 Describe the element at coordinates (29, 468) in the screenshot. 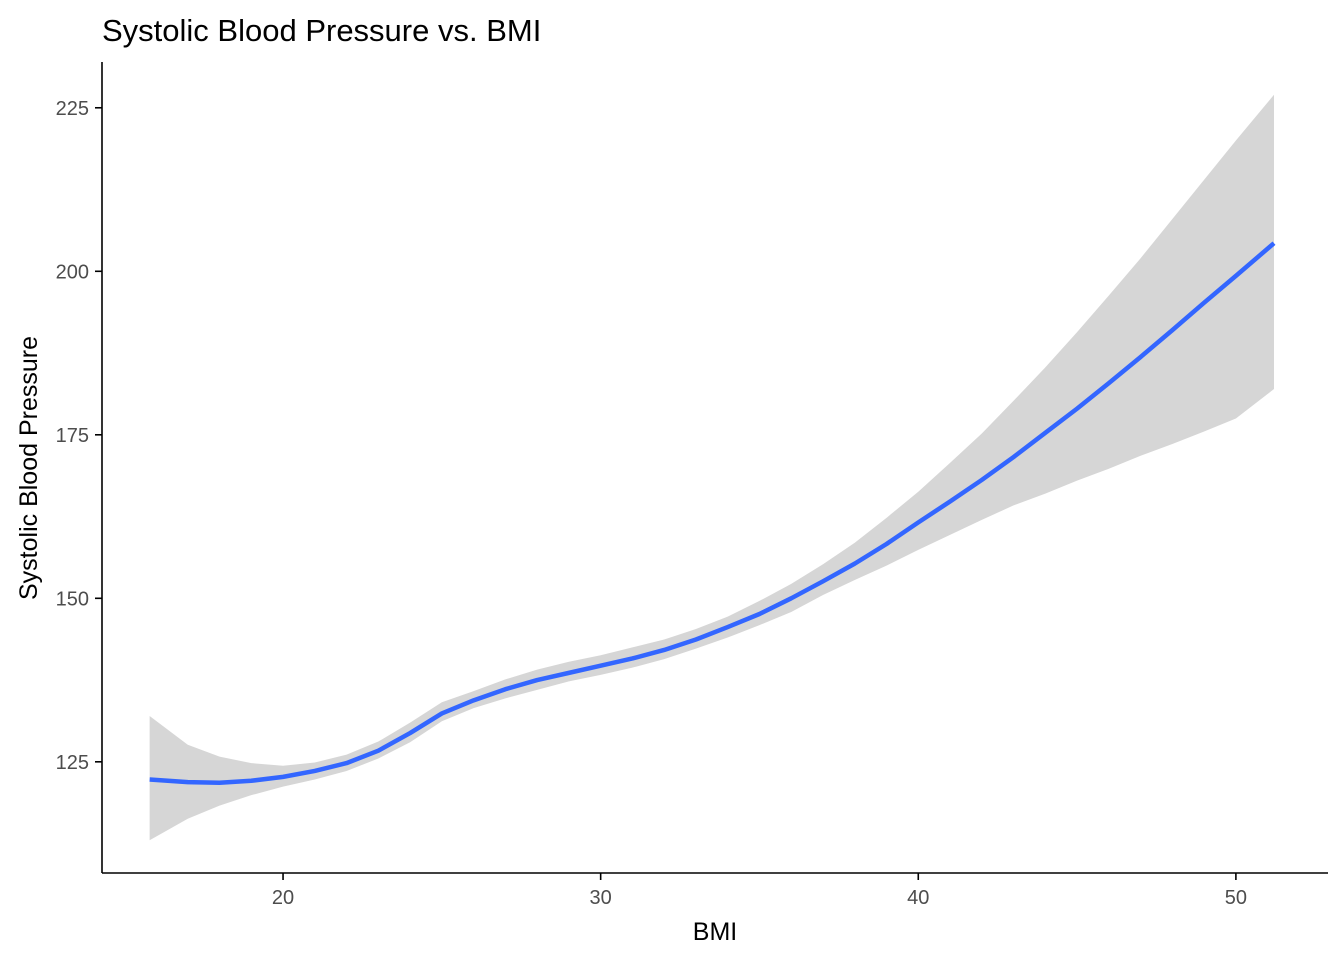

I see `y-axis-title: Systolic Blood Pressure` at that location.